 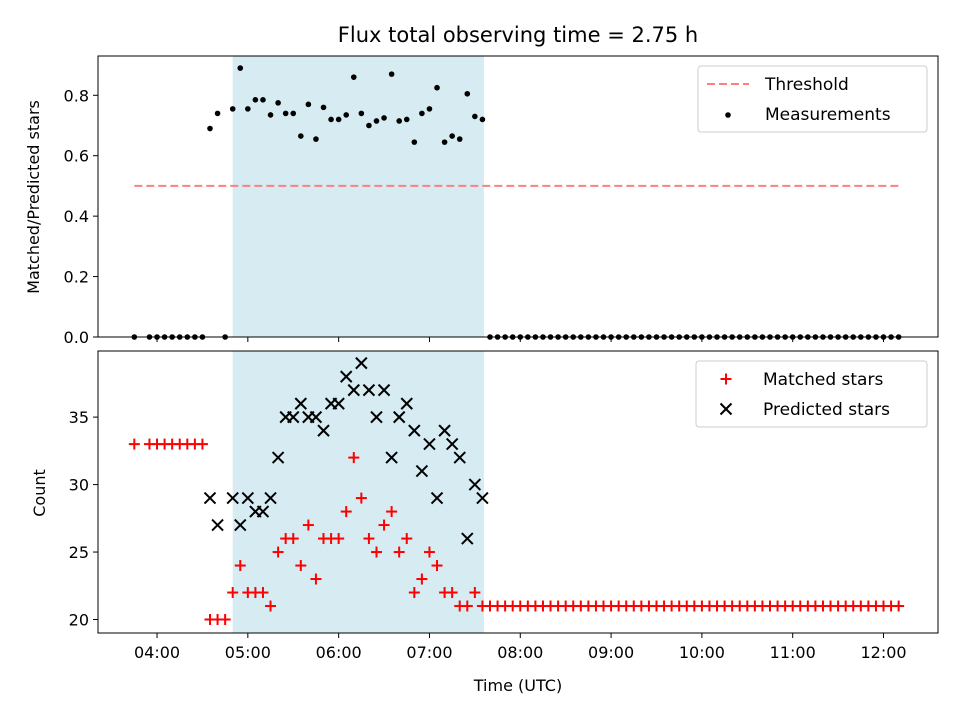 I want to click on x-tick-label: 08:00, so click(x=520, y=652).